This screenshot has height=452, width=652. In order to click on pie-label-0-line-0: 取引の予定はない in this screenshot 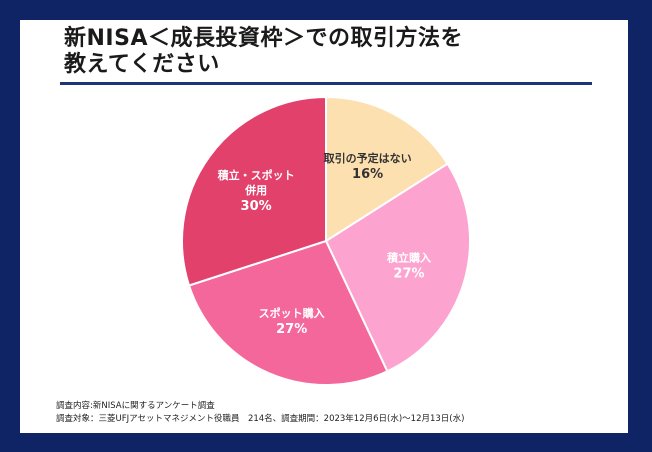, I will do `click(368, 158)`.